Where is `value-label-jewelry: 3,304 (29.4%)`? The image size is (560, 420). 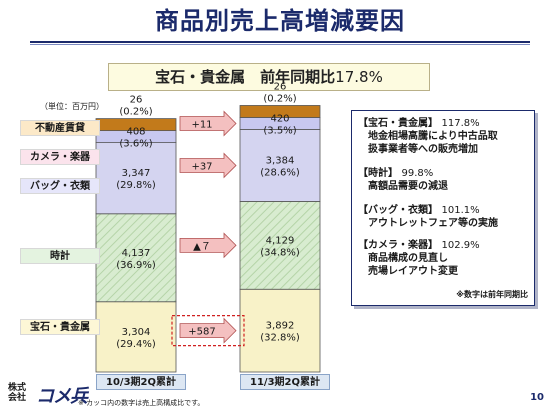
value-label-jewelry: 3,304 (29.4%) is located at coordinates (136, 338).